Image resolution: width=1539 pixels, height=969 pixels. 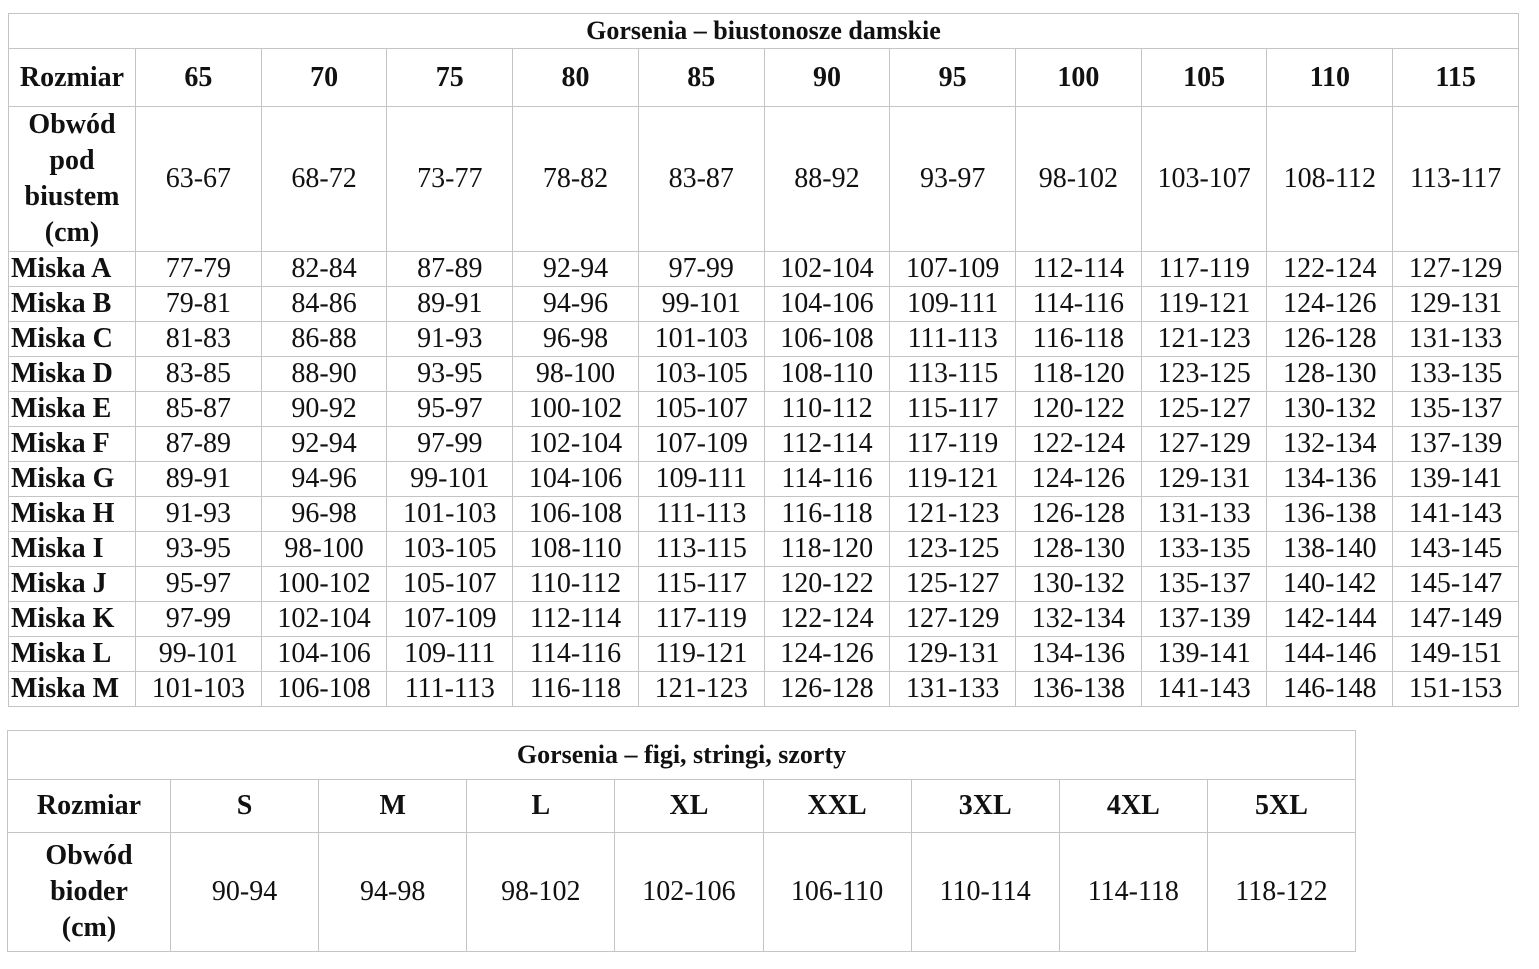 What do you see at coordinates (1204, 514) in the screenshot?
I see `bust-range: 131-133` at bounding box center [1204, 514].